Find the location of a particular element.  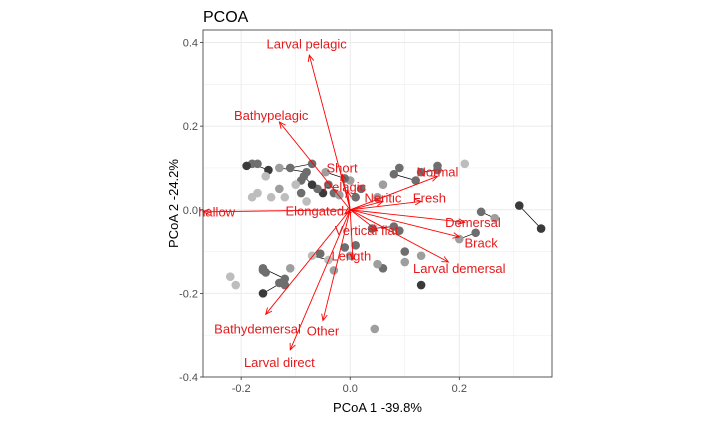

loading-label: Length is located at coordinates (351, 255).